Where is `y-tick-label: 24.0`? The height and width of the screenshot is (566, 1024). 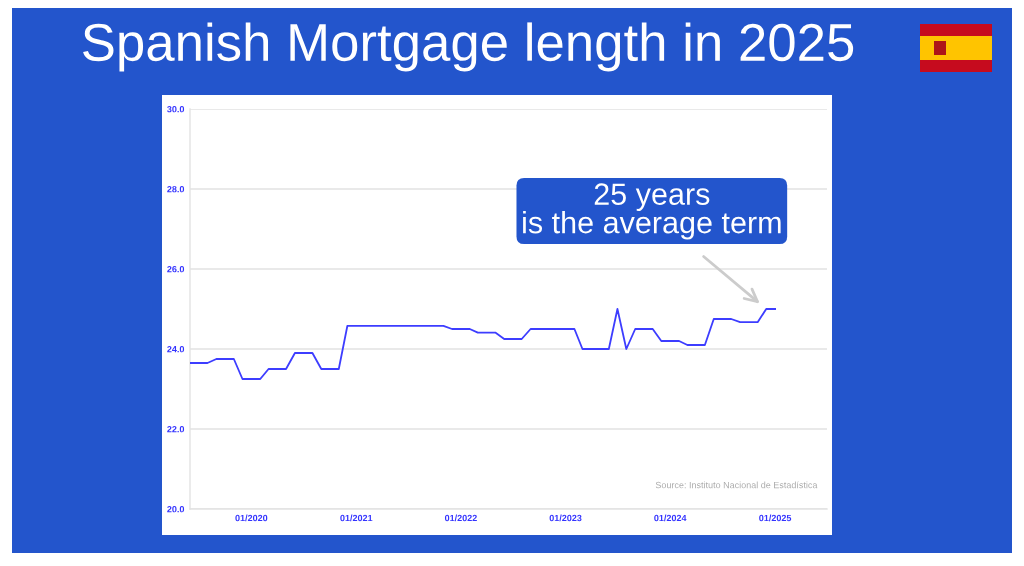
y-tick-label: 24.0 is located at coordinates (176, 349).